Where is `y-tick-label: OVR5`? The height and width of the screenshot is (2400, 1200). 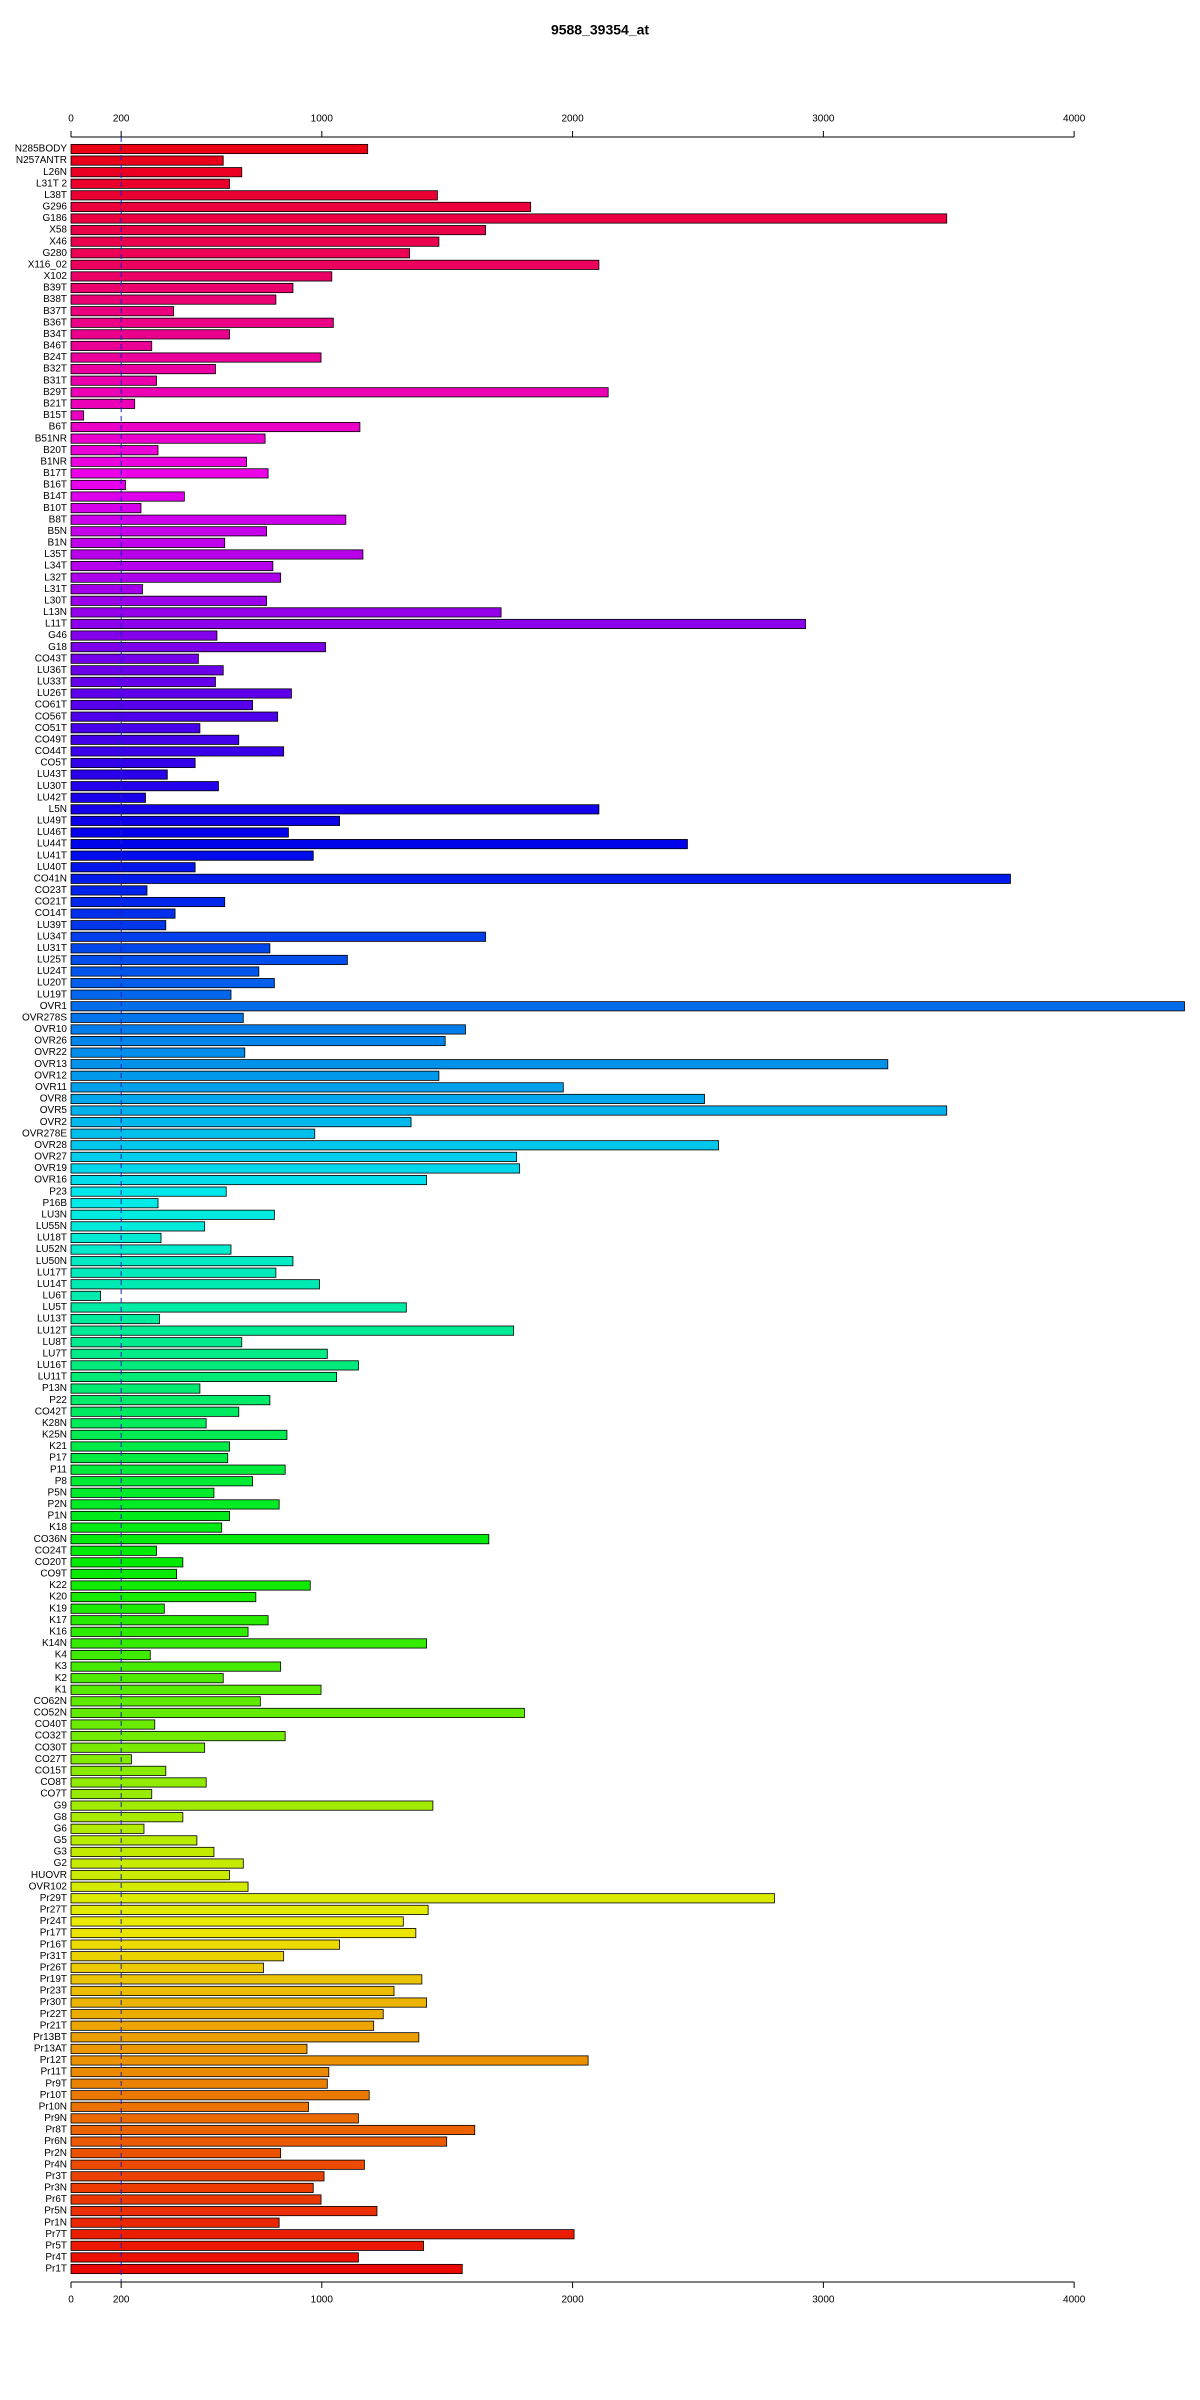
y-tick-label: OVR5 is located at coordinates (54, 1110).